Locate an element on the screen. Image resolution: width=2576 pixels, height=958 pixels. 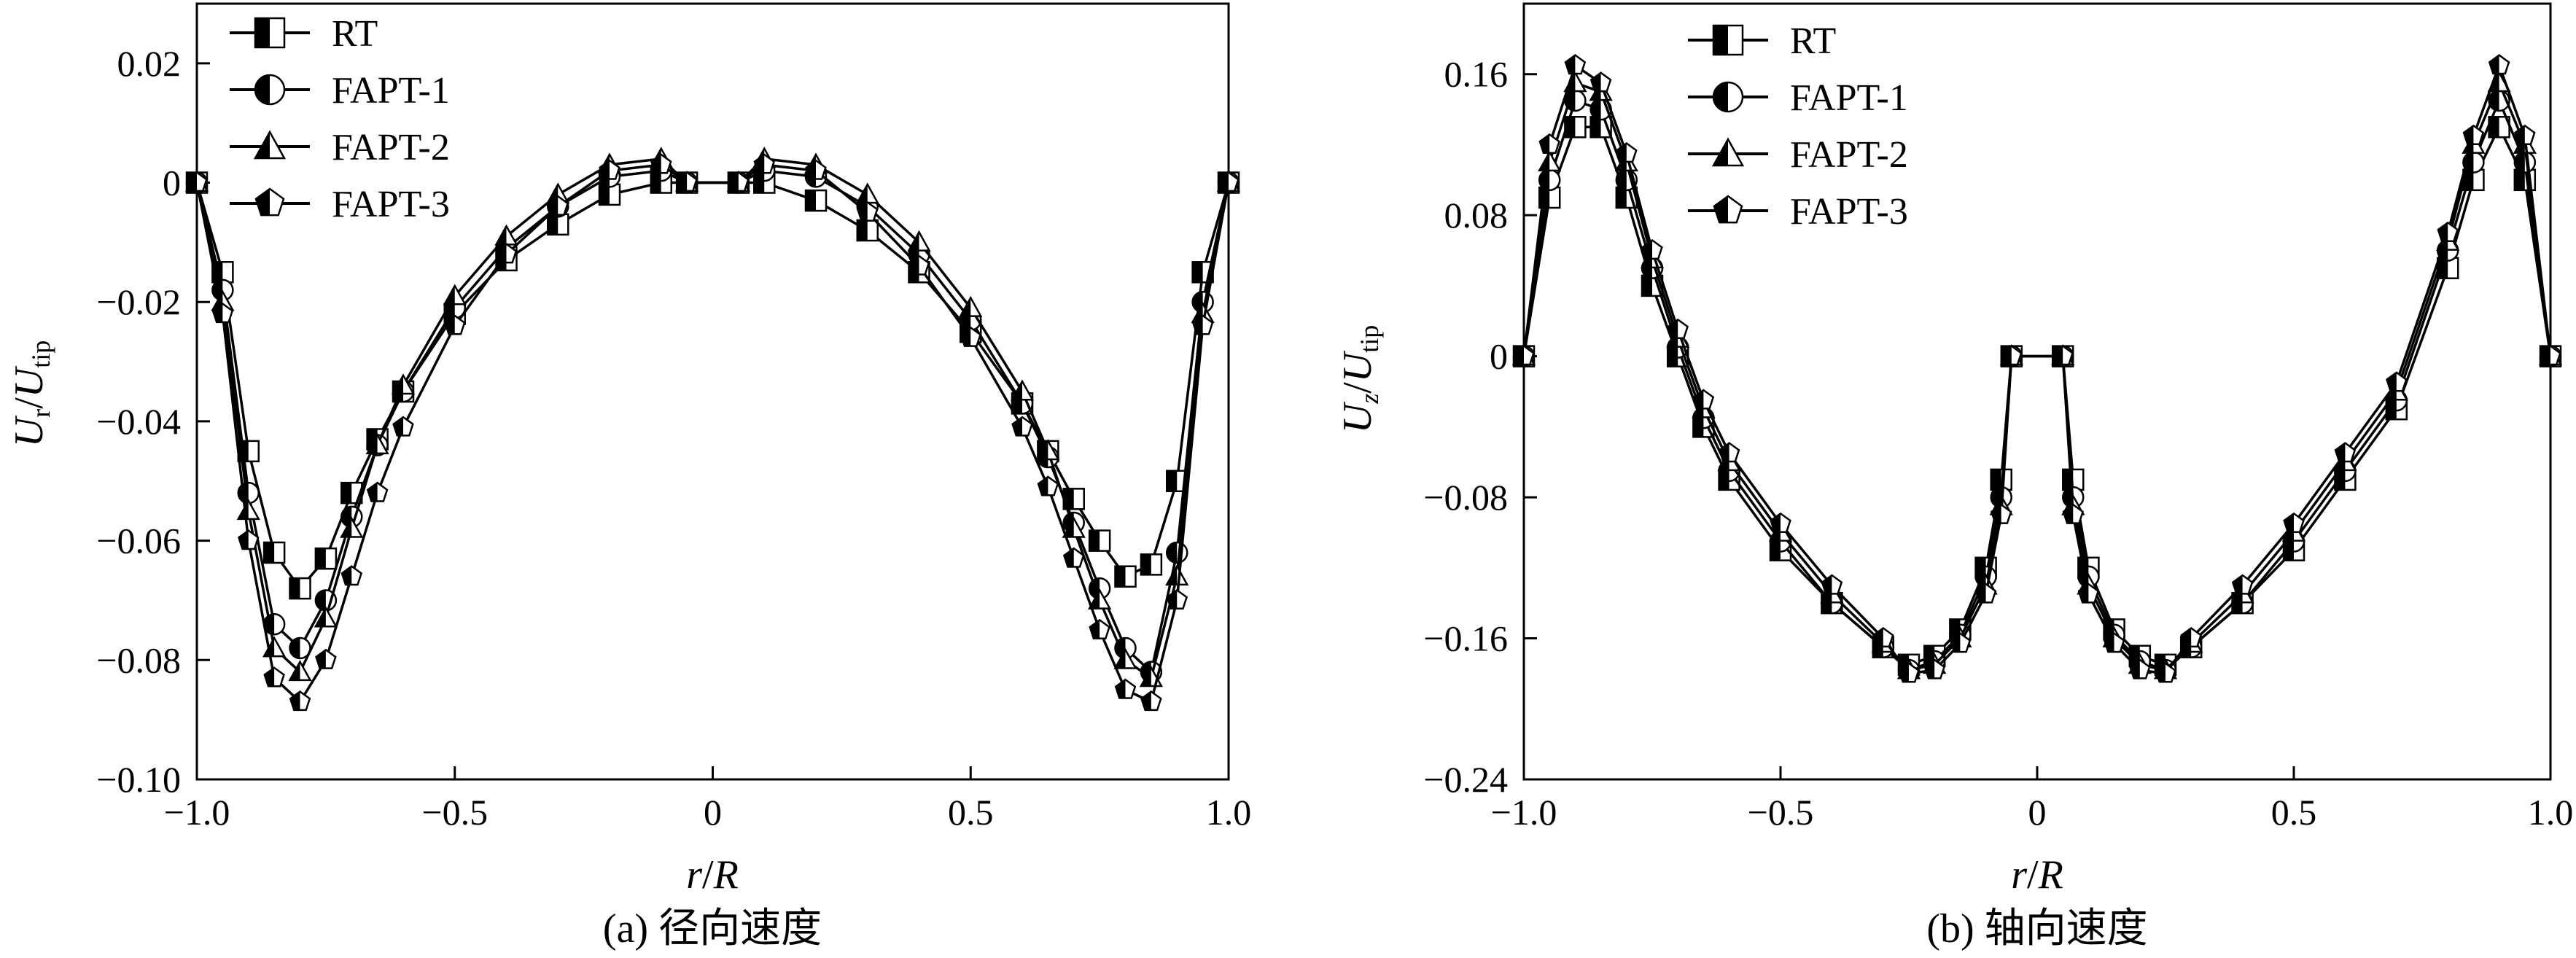
legend-item: FAPT-2 is located at coordinates (1798, 155).